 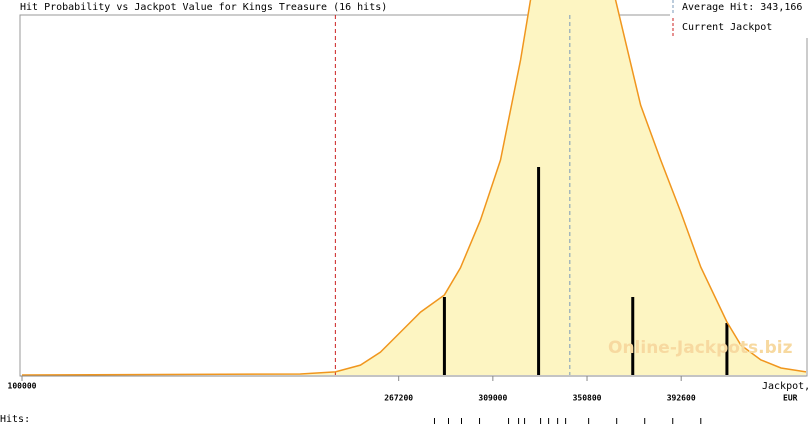 What do you see at coordinates (15, 419) in the screenshot?
I see `hits-label: Hits:` at bounding box center [15, 419].